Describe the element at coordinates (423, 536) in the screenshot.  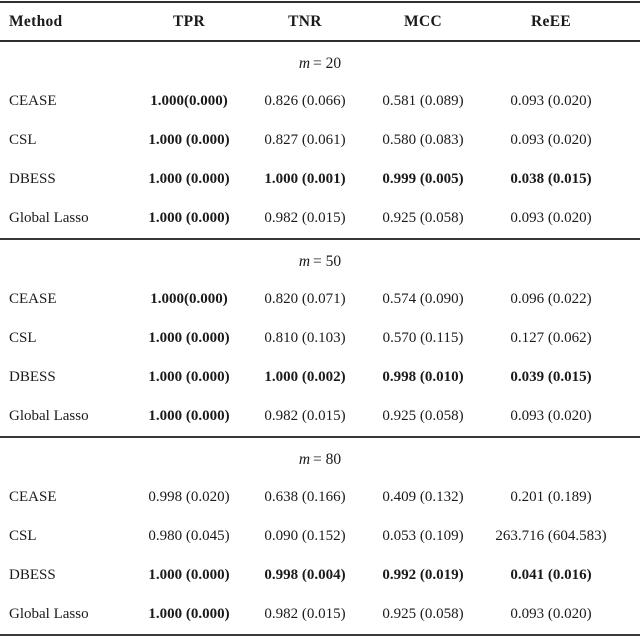
I see `value-cell: 0.053 (0.109)` at that location.